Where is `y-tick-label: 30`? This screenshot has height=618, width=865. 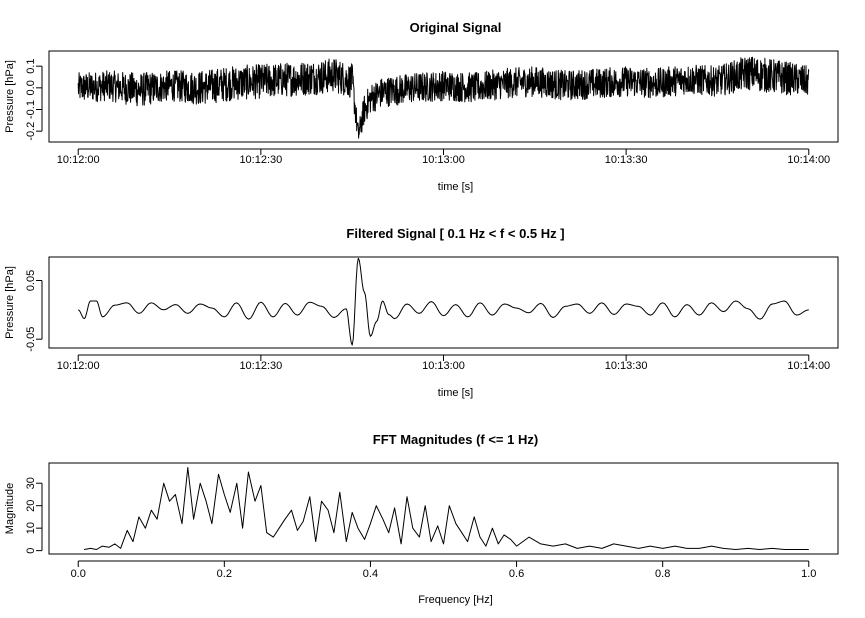 y-tick-label: 30 is located at coordinates (31, 483).